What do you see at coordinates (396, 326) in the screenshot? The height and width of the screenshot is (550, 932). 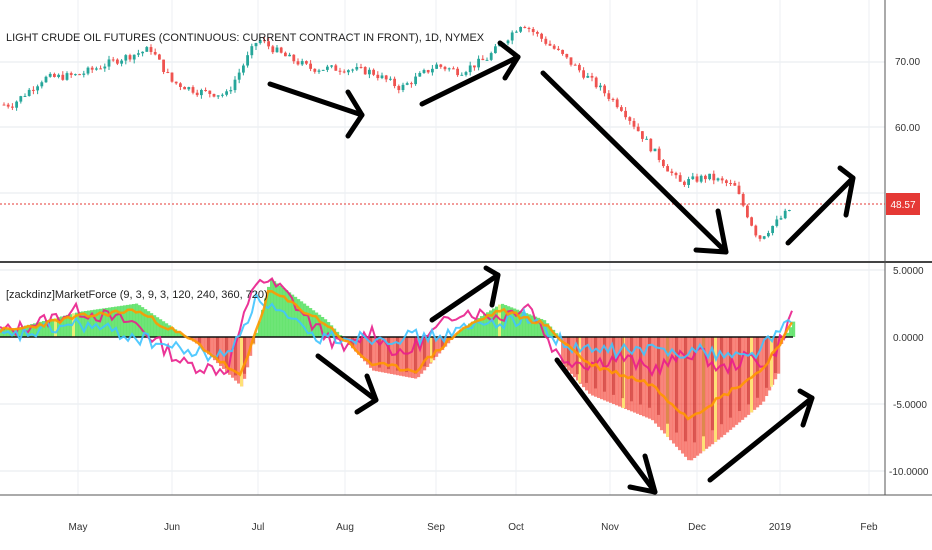 I see `marketforce-series-line` at bounding box center [396, 326].